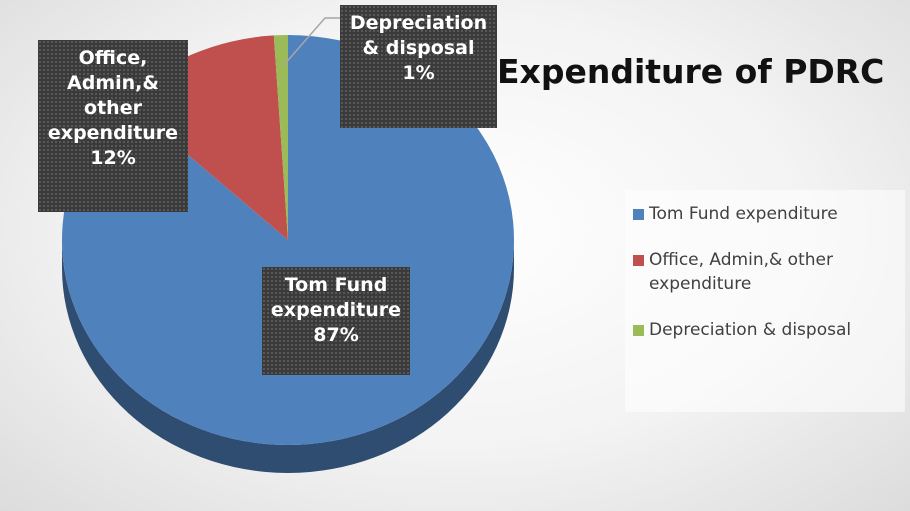  Describe the element at coordinates (418, 73) in the screenshot. I see `data-label-value: 1%` at that location.